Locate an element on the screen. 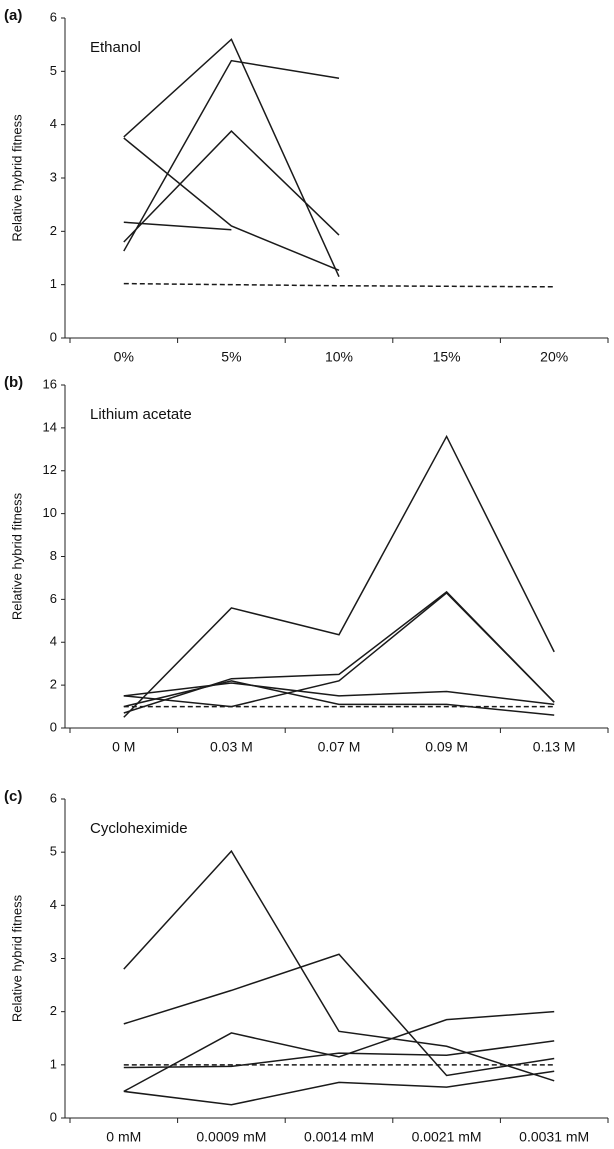  y-tick-label: 12 is located at coordinates (50, 469).